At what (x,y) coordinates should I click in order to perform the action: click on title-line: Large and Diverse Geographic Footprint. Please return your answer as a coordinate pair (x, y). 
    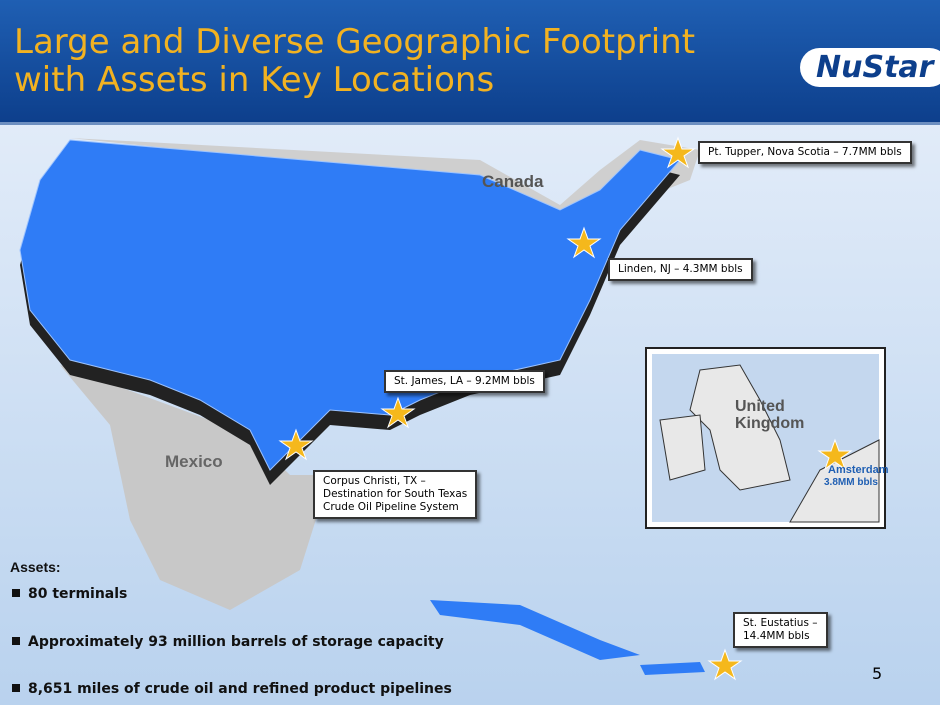
    Looking at the image, I should click on (355, 42).